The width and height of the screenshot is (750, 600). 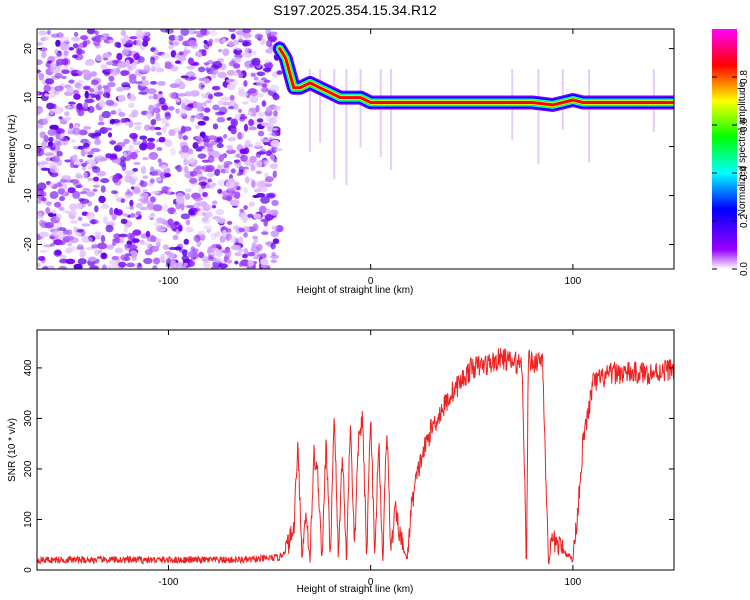 I want to click on spectrogram-x-tick-label: -100, so click(x=168, y=281).